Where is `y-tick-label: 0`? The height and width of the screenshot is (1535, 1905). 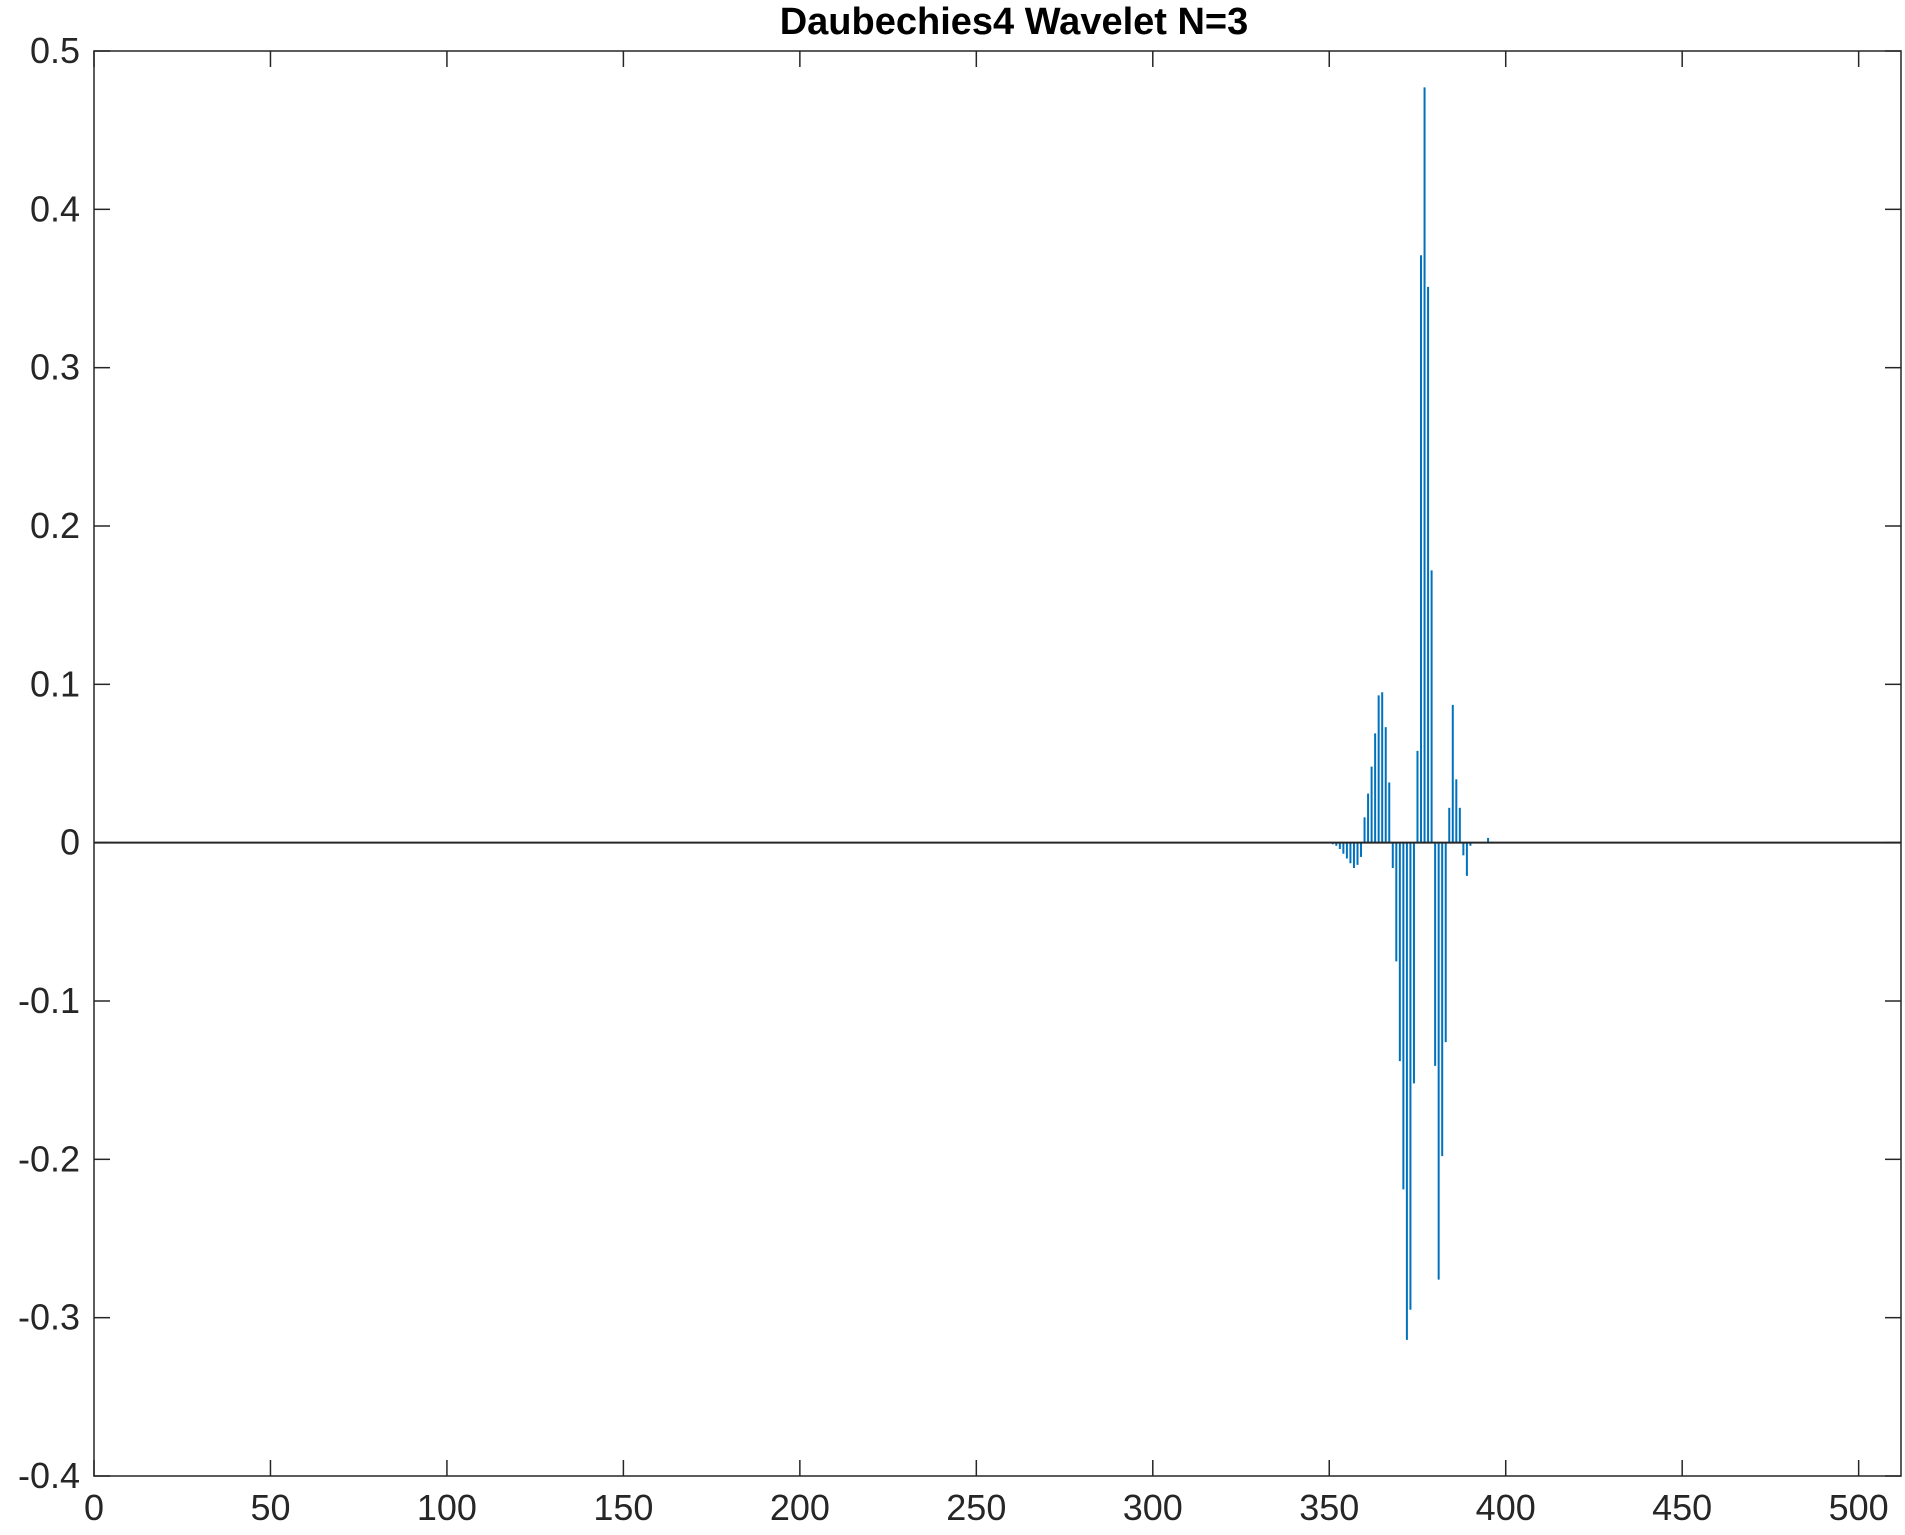 y-tick-label: 0 is located at coordinates (70, 842).